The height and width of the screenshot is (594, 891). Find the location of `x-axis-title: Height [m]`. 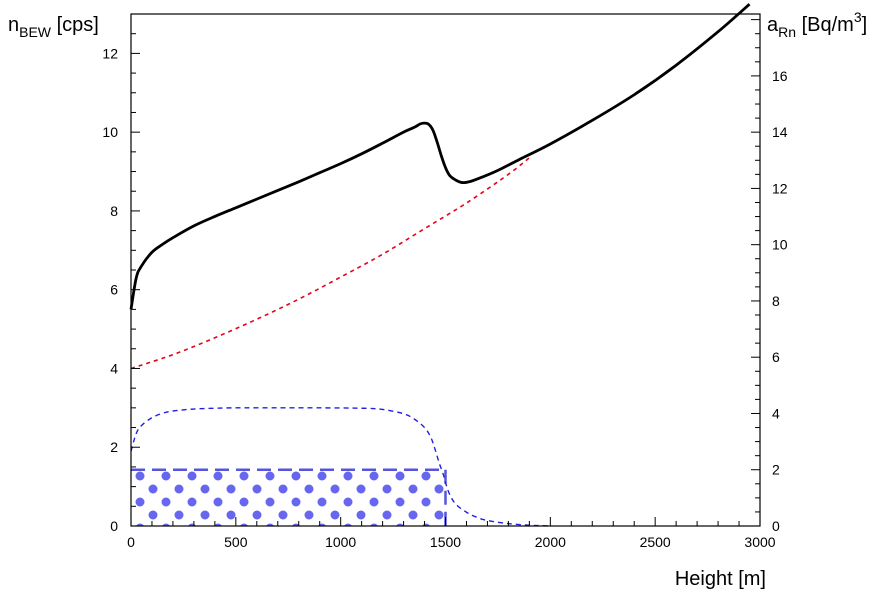

x-axis-title: Height [m] is located at coordinates (720, 579).